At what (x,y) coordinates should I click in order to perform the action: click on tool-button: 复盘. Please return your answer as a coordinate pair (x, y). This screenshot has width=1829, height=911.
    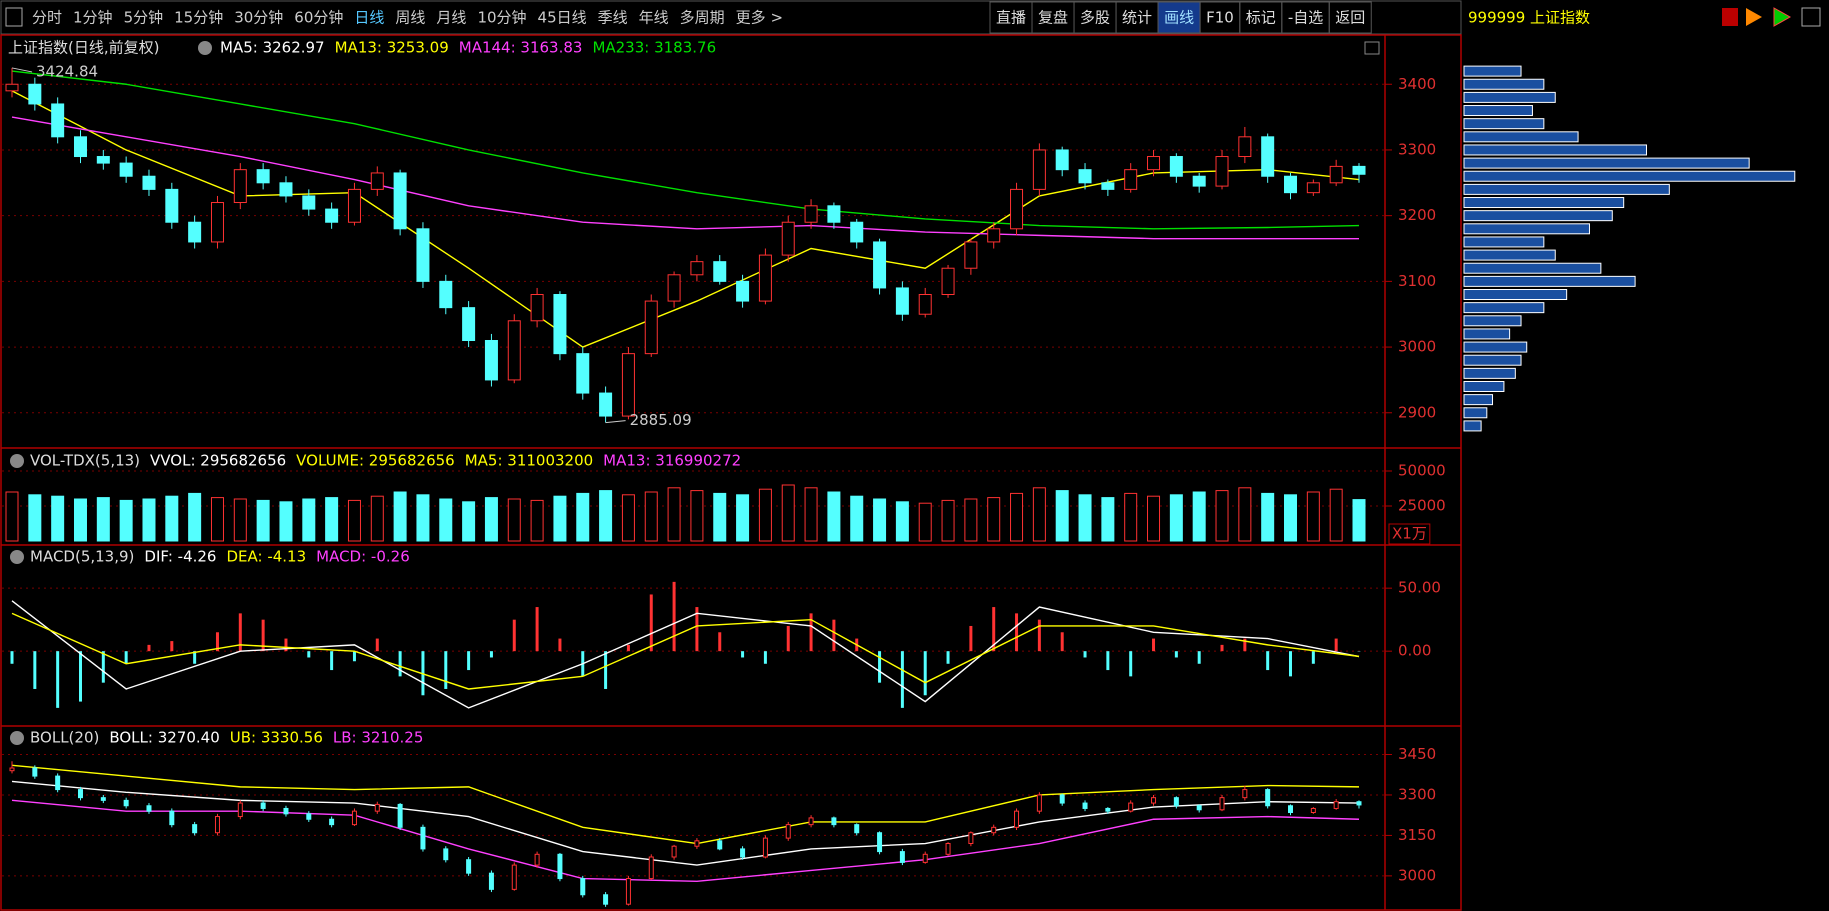
    Looking at the image, I should click on (1053, 18).